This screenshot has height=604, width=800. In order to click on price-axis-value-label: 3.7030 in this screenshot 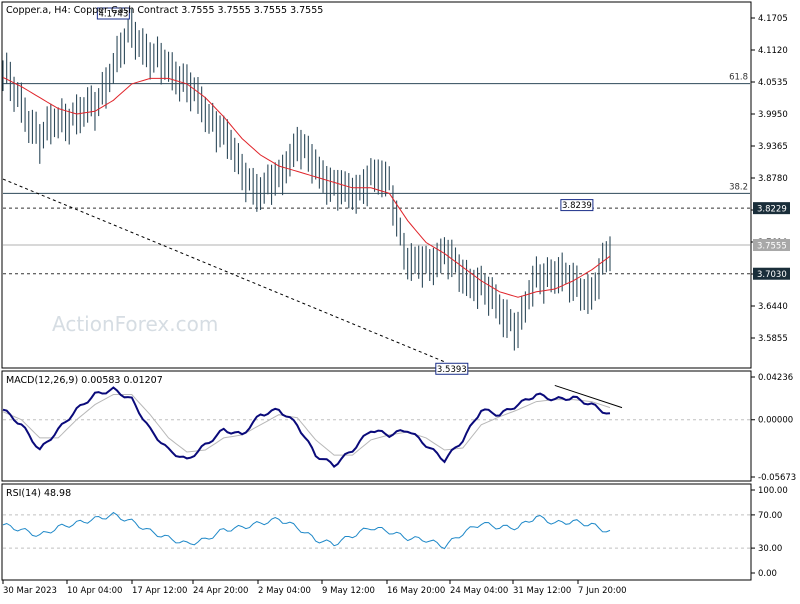, I will do `click(772, 275)`.